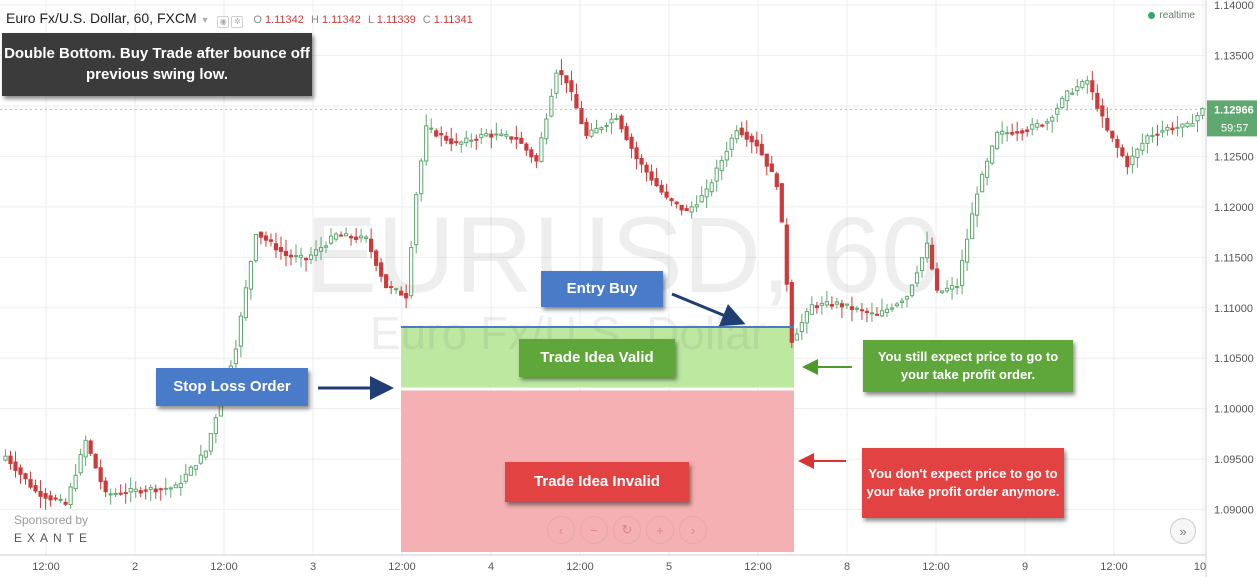  I want to click on header-icons: ◉ ✲, so click(231, 19).